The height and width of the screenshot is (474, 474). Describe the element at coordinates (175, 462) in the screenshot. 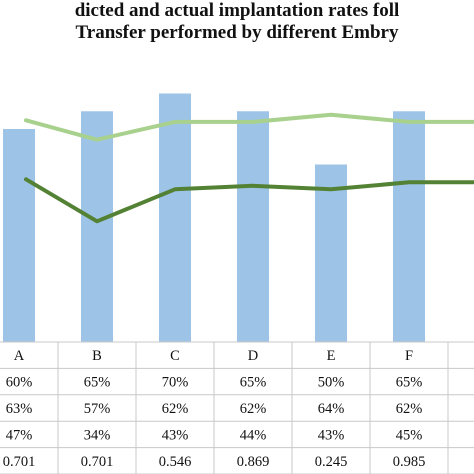

I see `table-cell-r4-c3: 0.546` at that location.